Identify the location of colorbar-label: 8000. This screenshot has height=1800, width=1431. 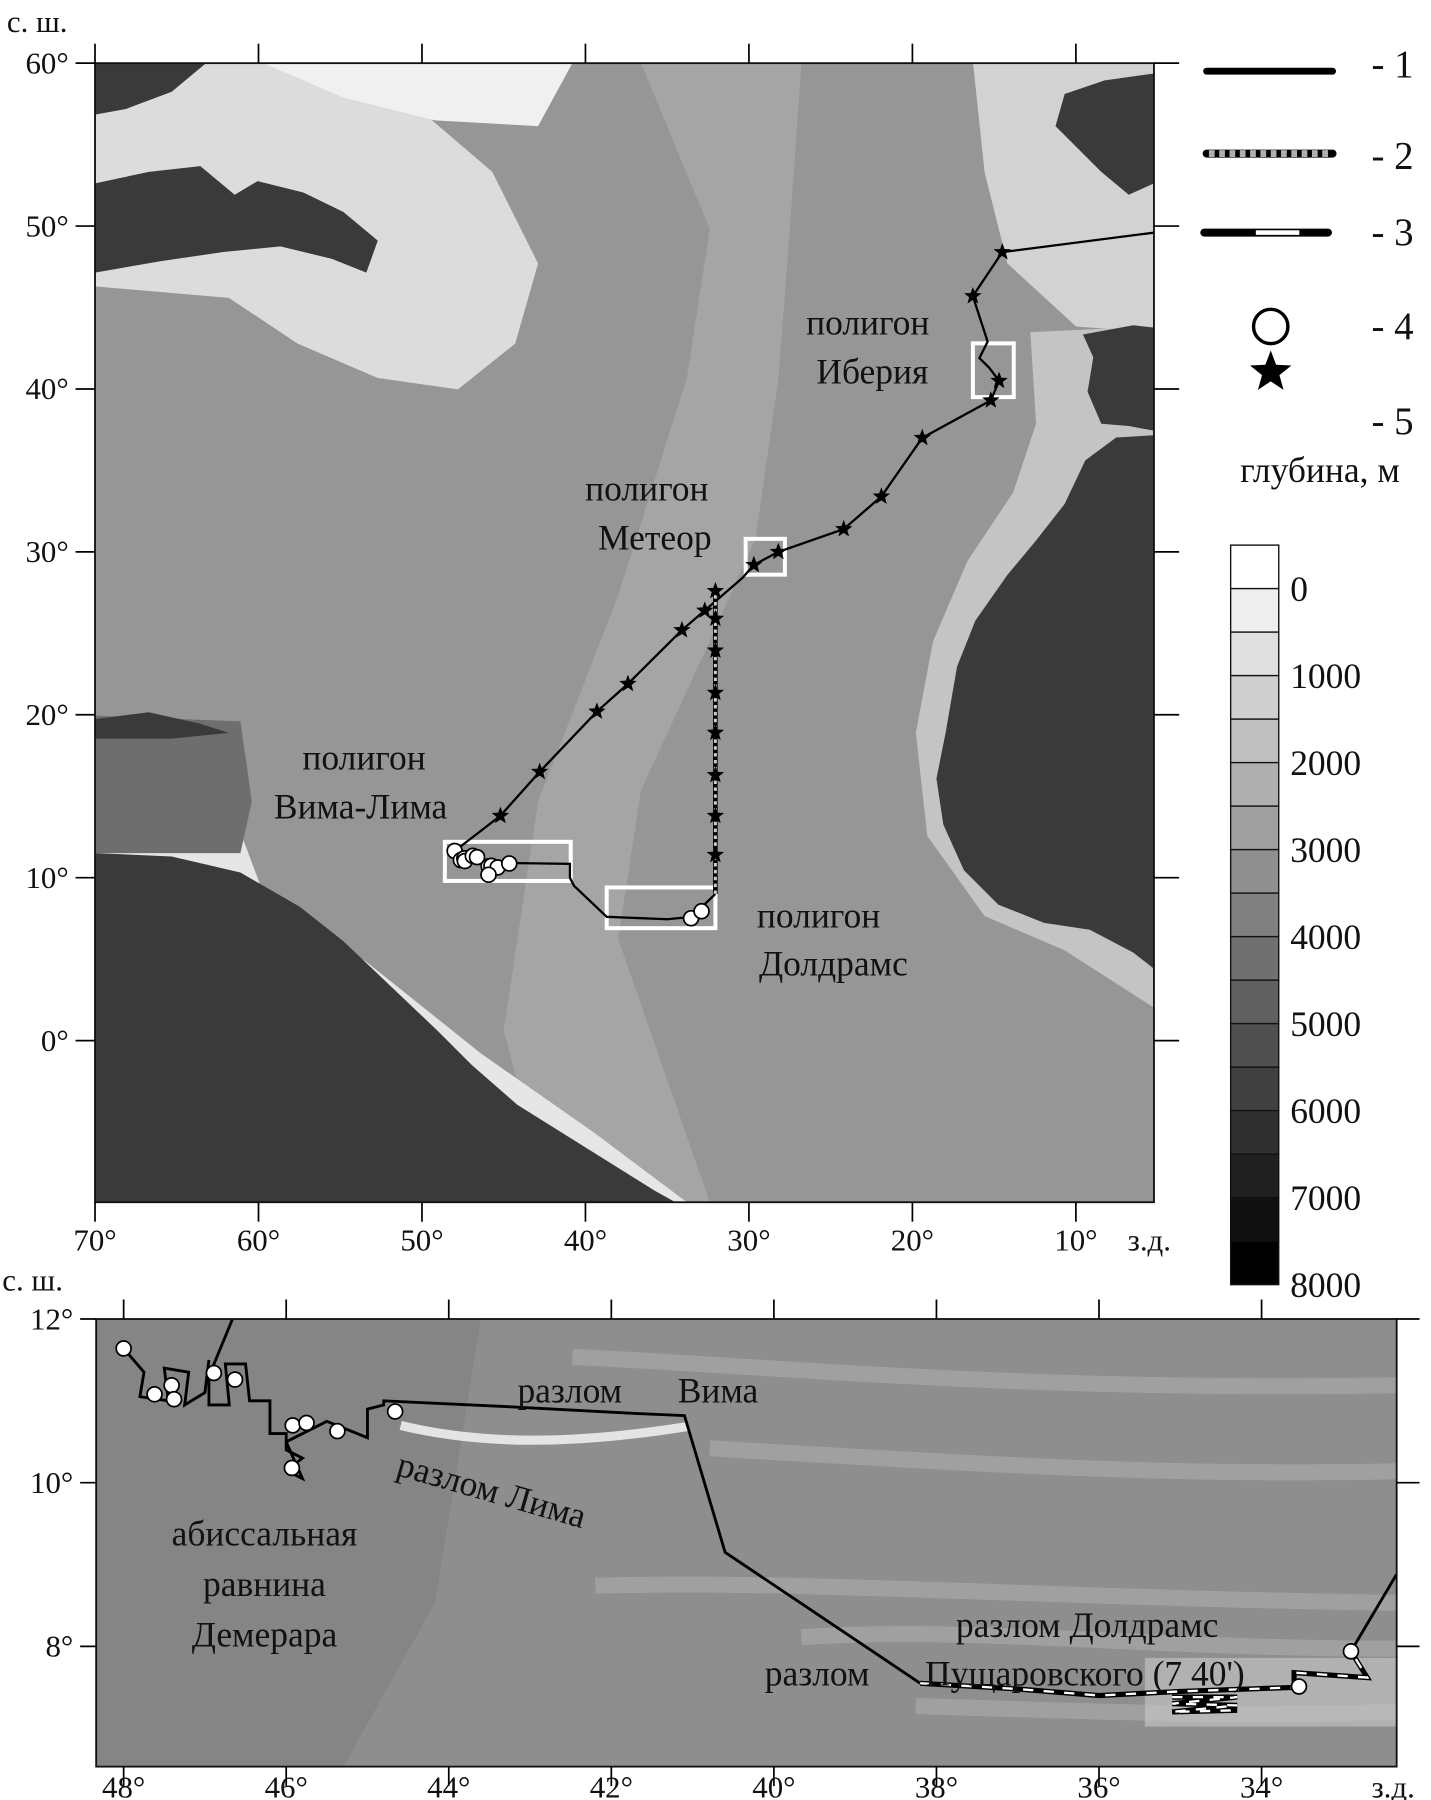
(1325, 1285).